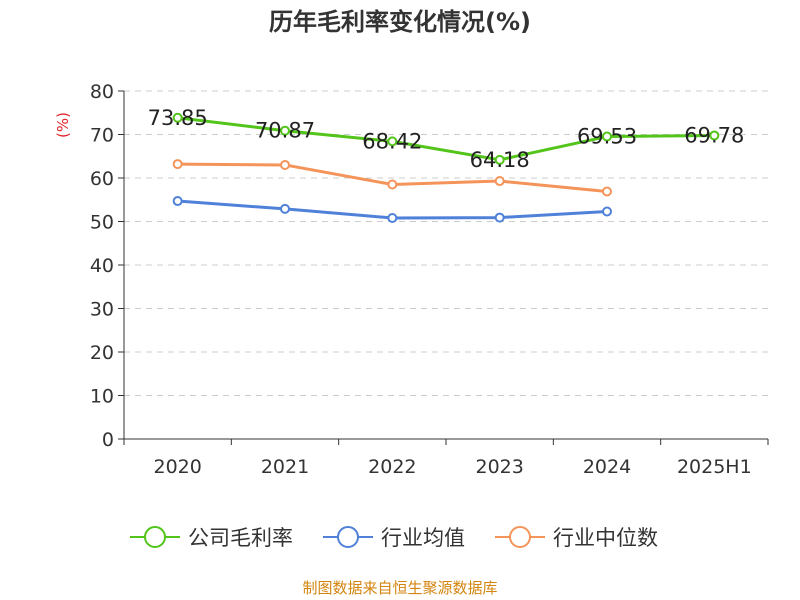 Image resolution: width=800 pixels, height=600 pixels. What do you see at coordinates (102, 310) in the screenshot?
I see `y-tick-label: 30` at bounding box center [102, 310].